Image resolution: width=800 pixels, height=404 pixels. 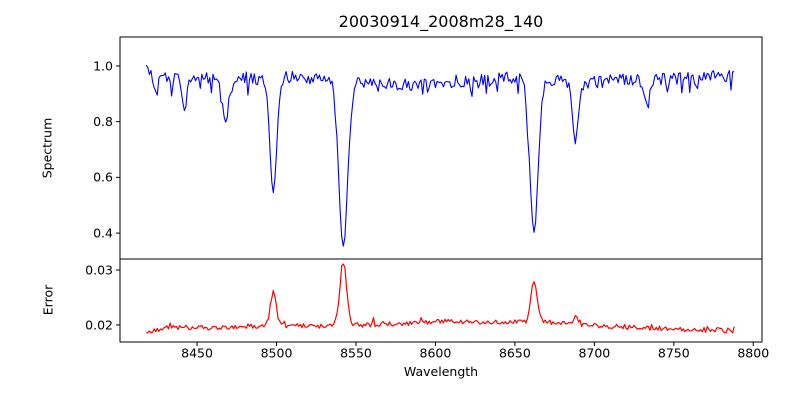 What do you see at coordinates (47, 148) in the screenshot?
I see `spectrum-y-axis-label: Spectrum` at bounding box center [47, 148].